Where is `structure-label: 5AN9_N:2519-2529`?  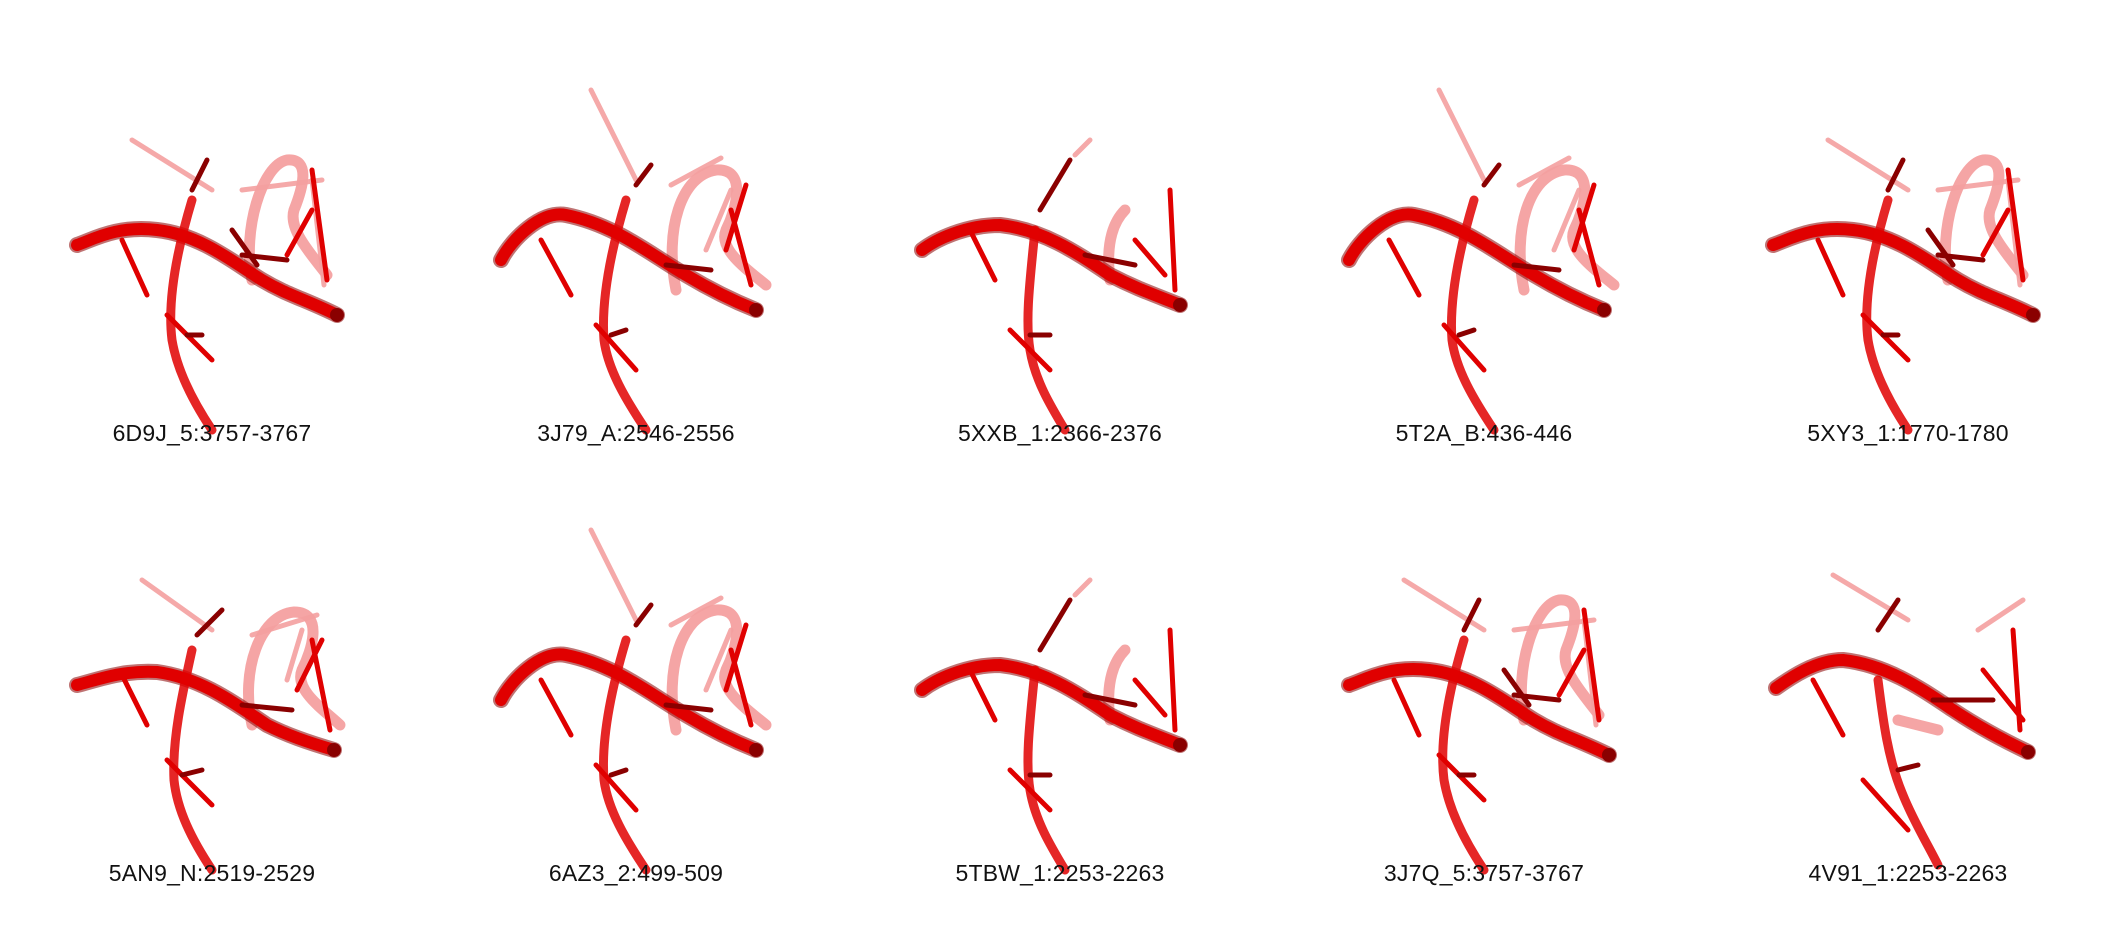 structure-label: 5AN9_N:2519-2529 is located at coordinates (212, 873).